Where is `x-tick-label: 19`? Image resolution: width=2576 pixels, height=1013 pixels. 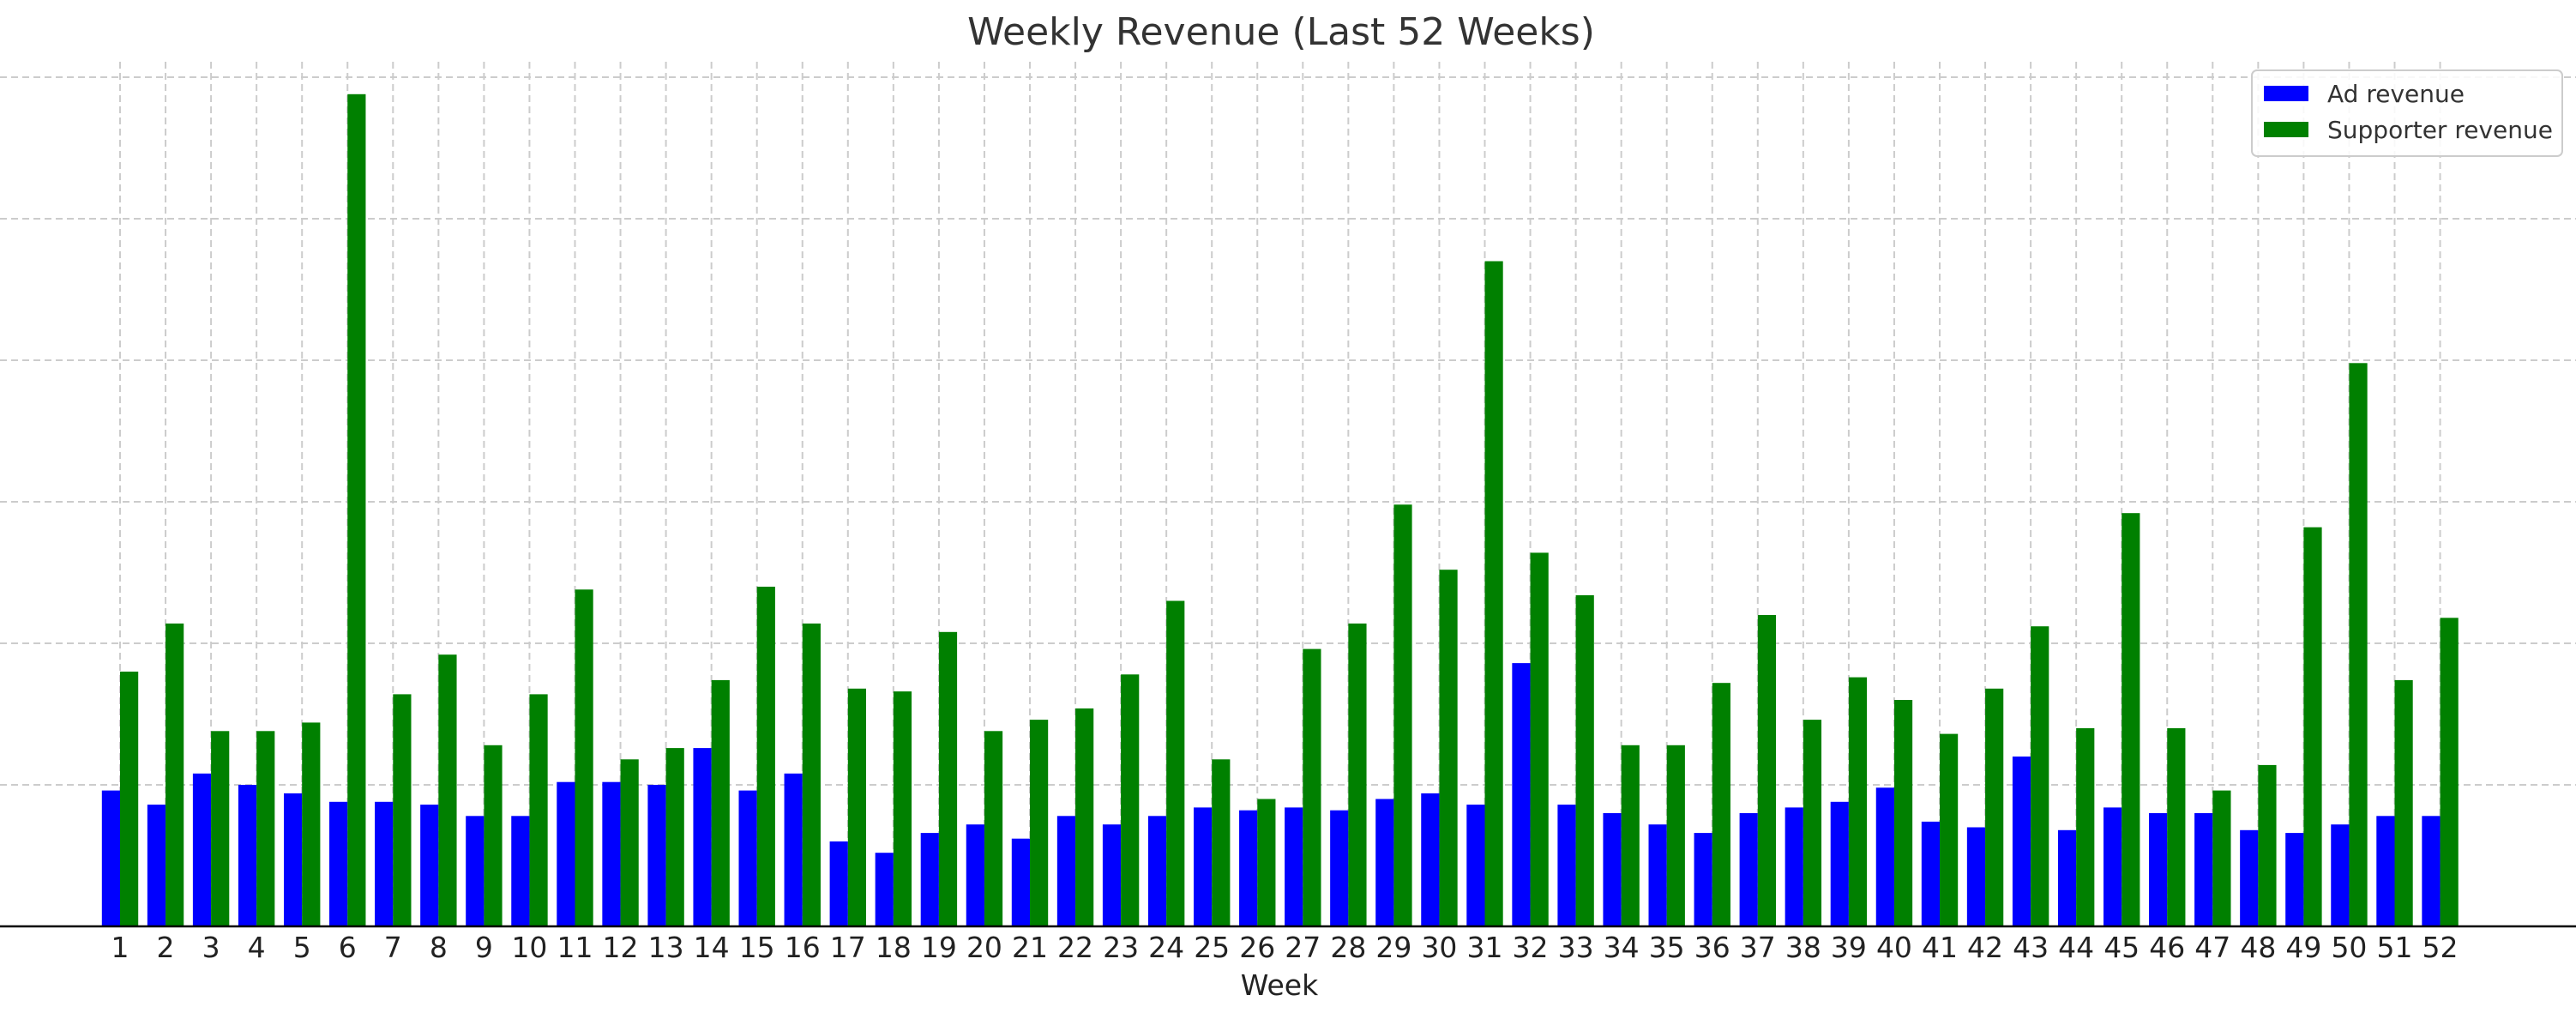 x-tick-label: 19 is located at coordinates (939, 947).